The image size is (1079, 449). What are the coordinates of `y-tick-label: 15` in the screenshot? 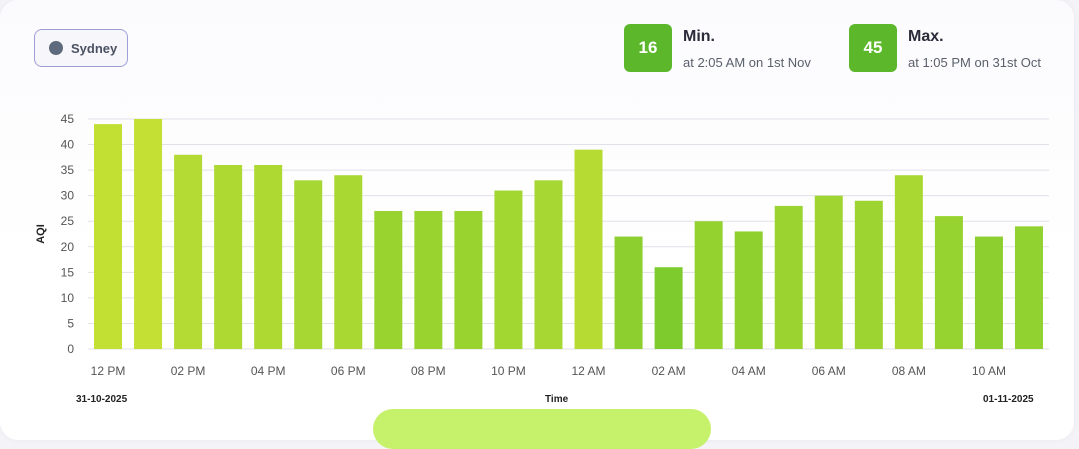 It's located at (68, 272).